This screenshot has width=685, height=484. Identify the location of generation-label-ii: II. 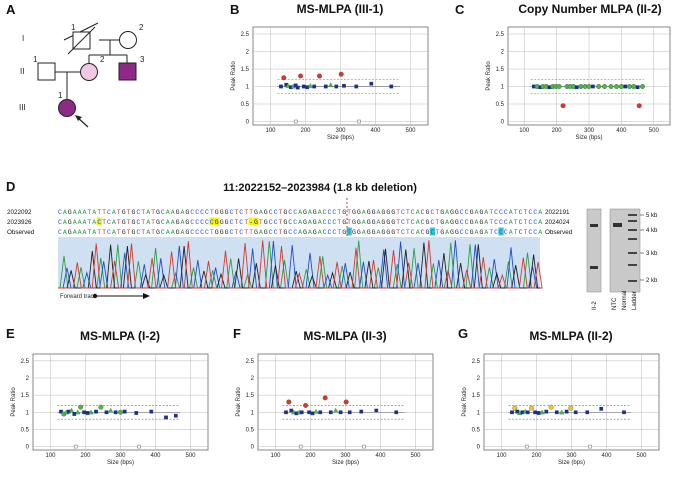
(22, 71).